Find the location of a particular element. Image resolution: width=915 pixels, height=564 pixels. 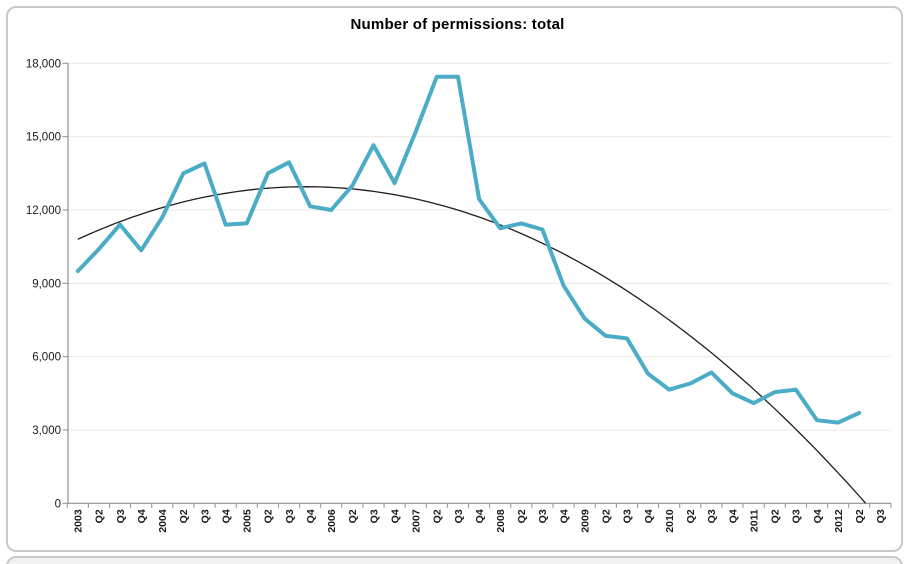

x-tick-label: 2008 is located at coordinates (501, 521).